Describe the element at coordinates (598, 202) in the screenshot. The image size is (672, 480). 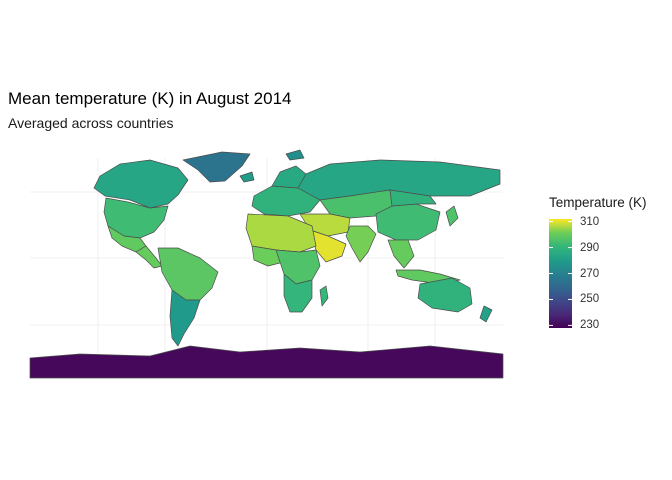
I see `legend-title: Temperature (K)` at that location.